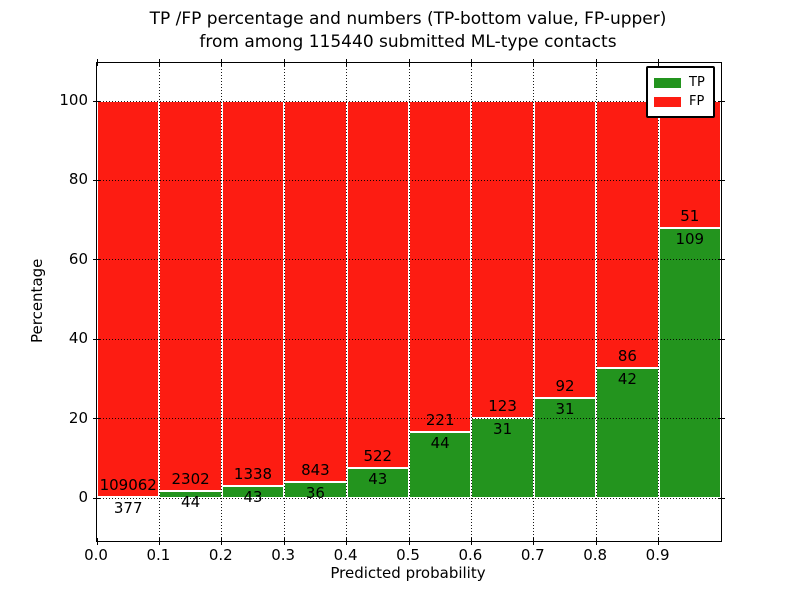 This screenshot has height=600, width=800. What do you see at coordinates (595, 555) in the screenshot?
I see `x-tick-label: 0.8` at bounding box center [595, 555].